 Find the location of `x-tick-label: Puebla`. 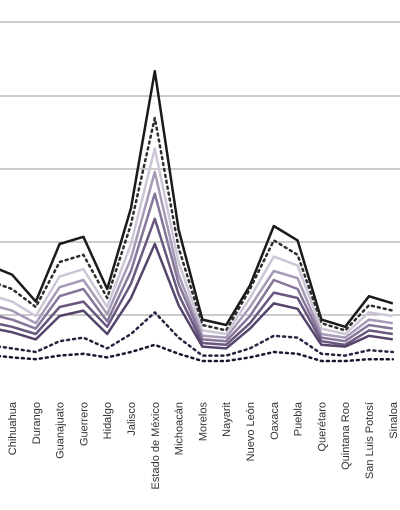

x-tick-label: Puebla is located at coordinates (299, 418).